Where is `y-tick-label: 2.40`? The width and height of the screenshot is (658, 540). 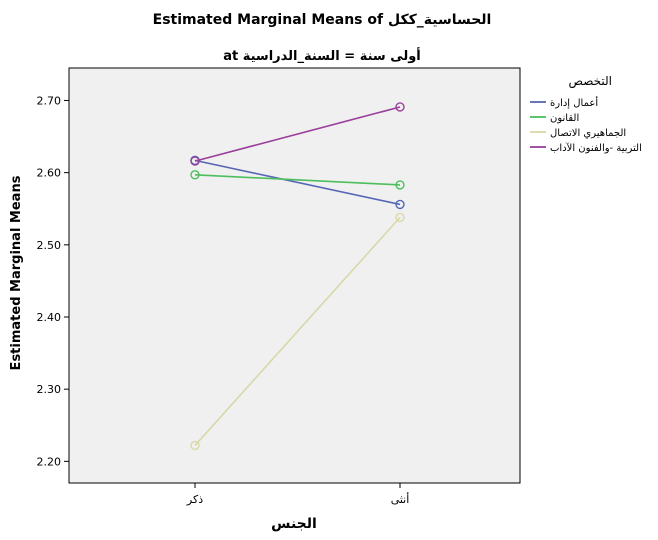
y-tick-label: 2.40 is located at coordinates (49, 317).